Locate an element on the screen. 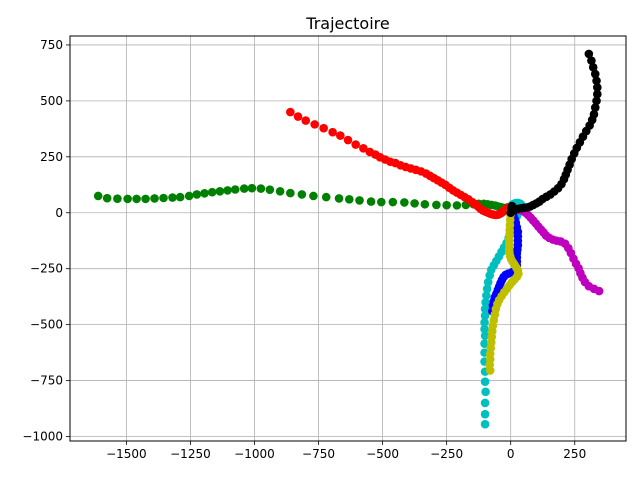  x-tick-label: −250 is located at coordinates (446, 454).